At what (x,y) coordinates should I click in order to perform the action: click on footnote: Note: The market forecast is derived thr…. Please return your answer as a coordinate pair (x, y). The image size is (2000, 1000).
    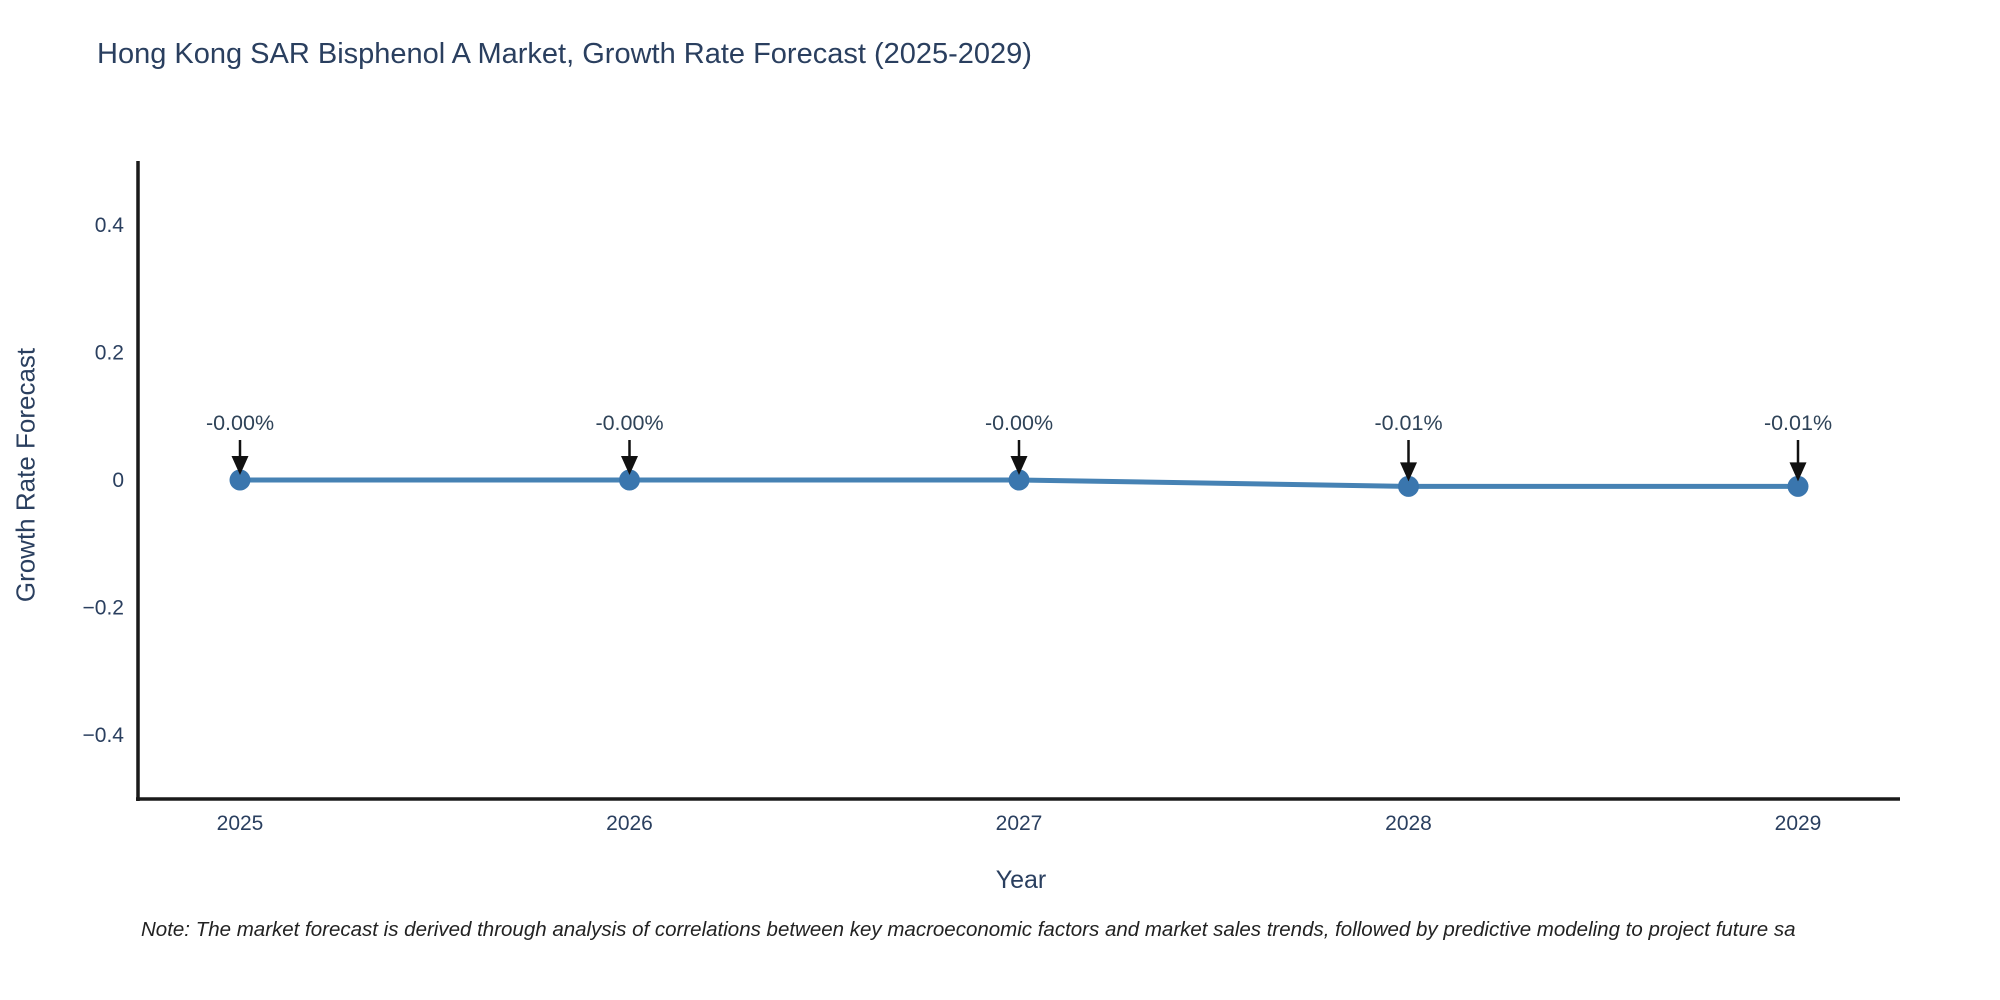
    Looking at the image, I should click on (968, 929).